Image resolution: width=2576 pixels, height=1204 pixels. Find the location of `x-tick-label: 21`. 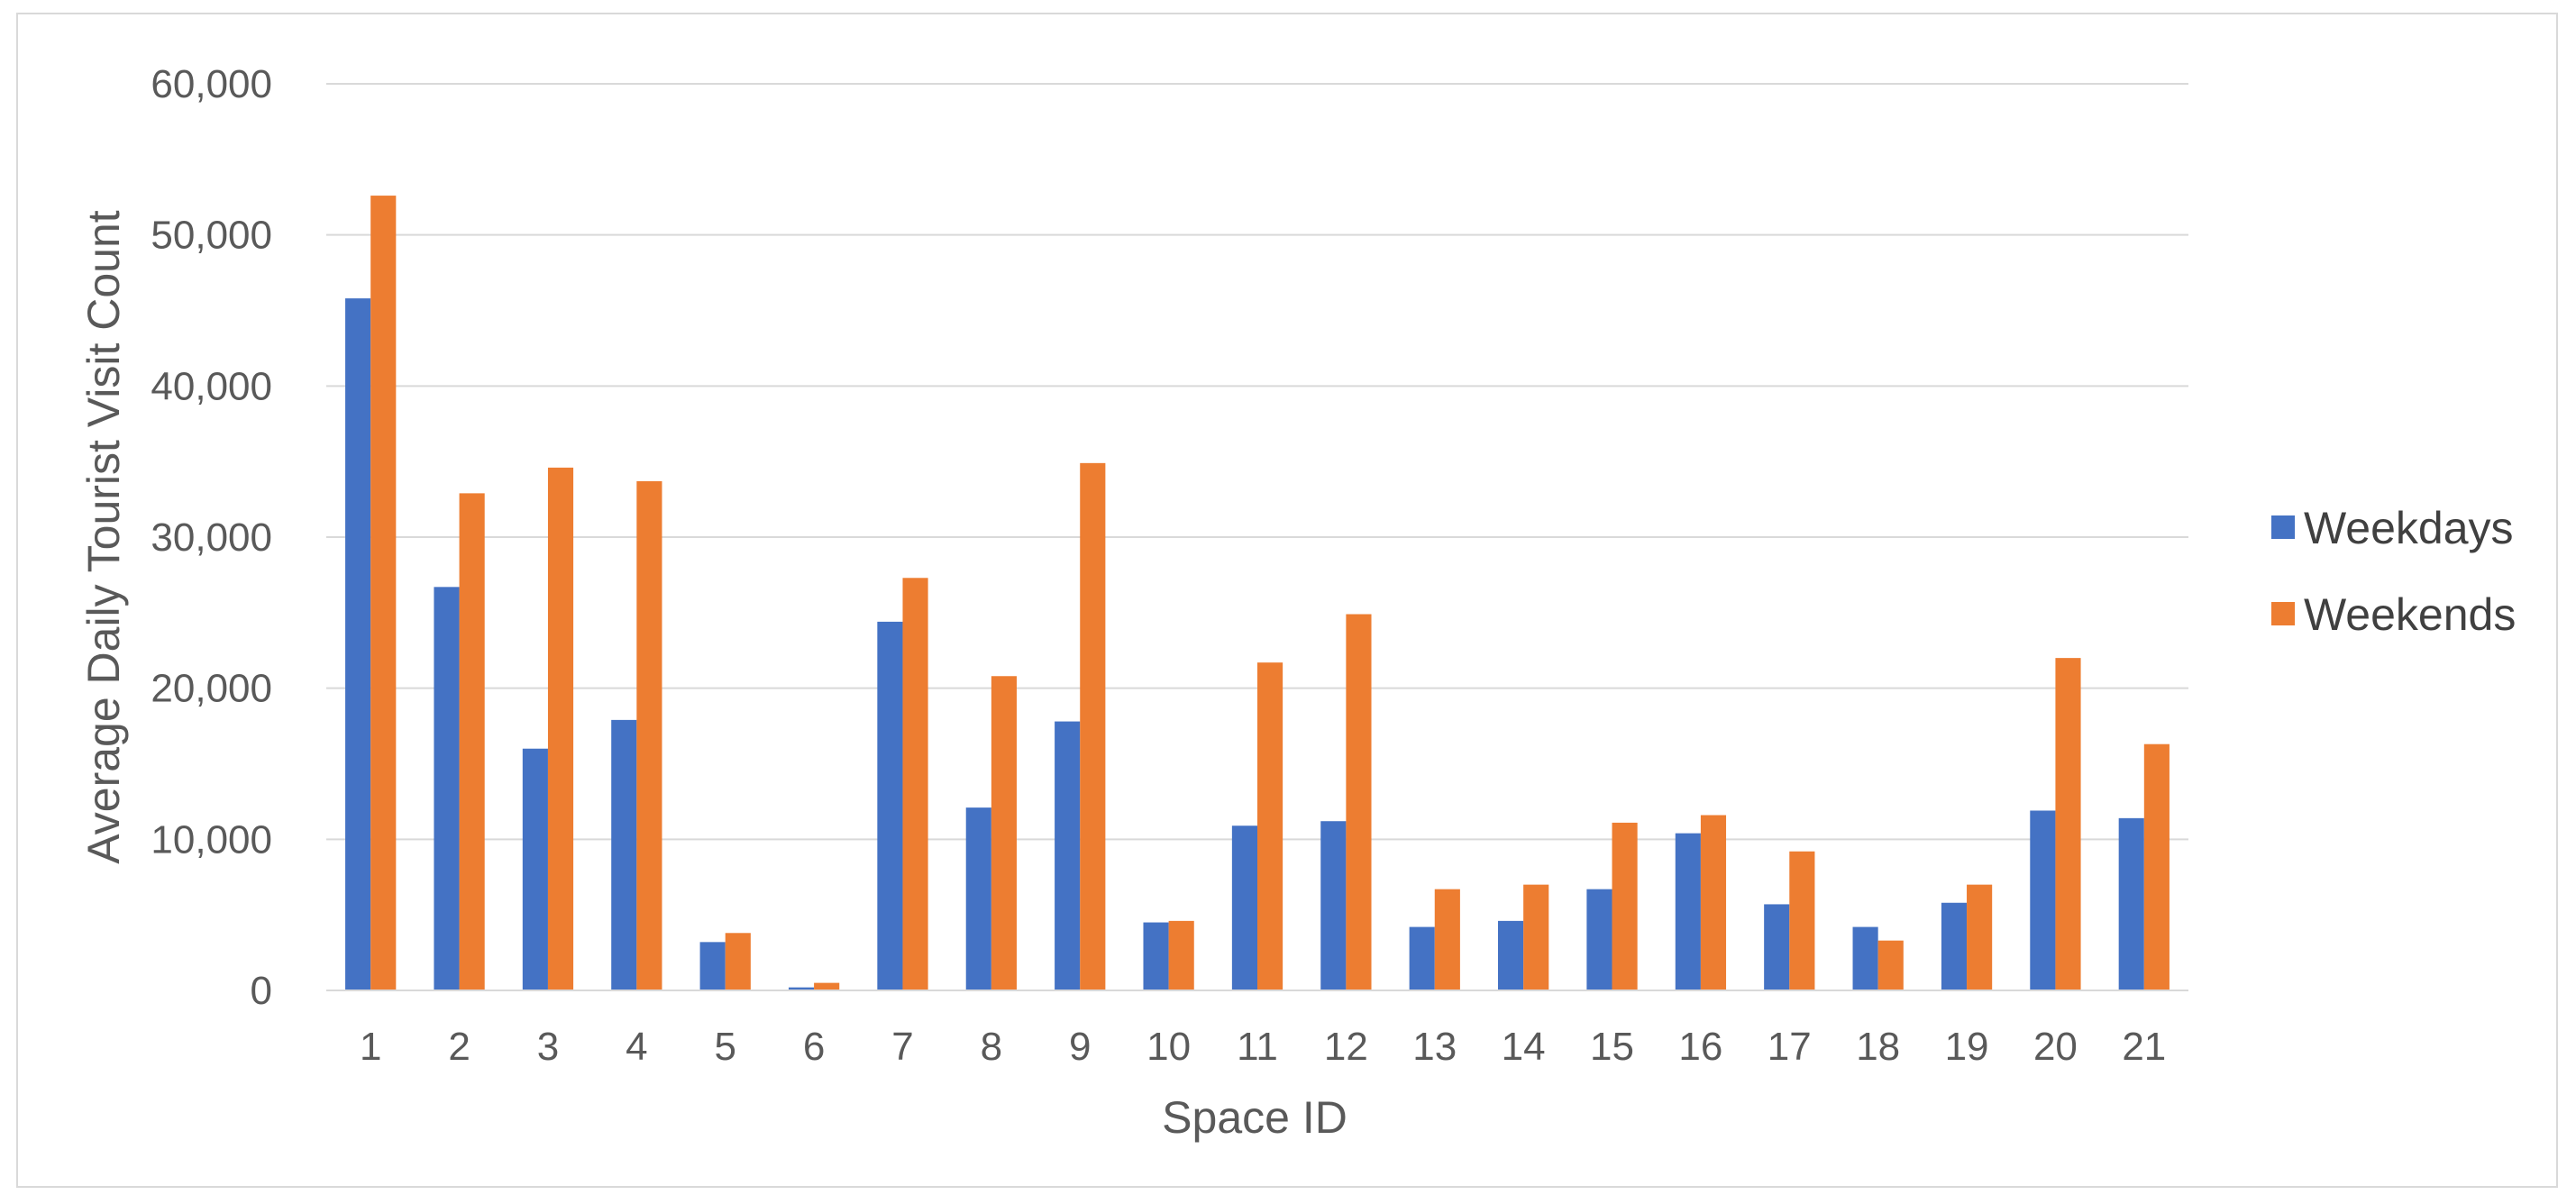

x-tick-label: 21 is located at coordinates (2144, 1047).